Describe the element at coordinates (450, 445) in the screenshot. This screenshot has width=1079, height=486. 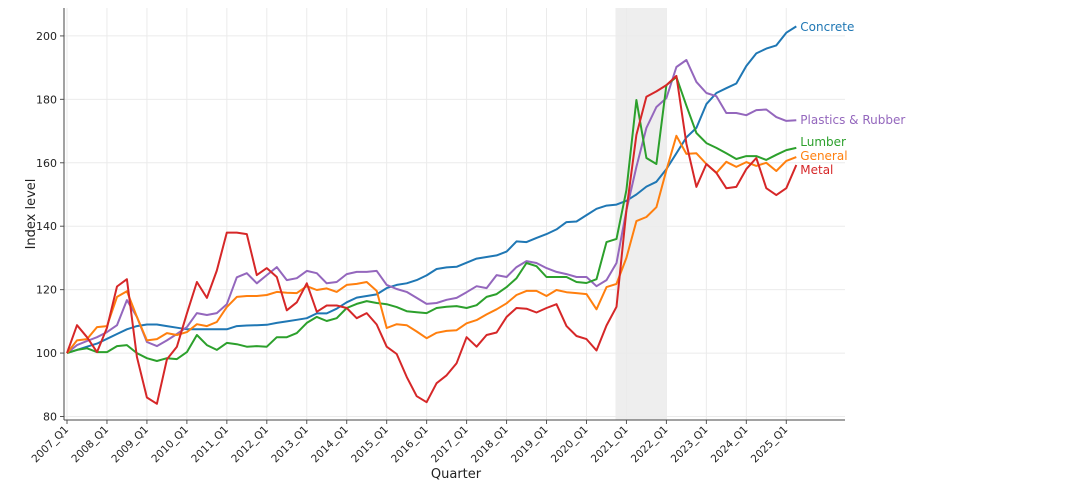
I see `x-tick-label: 2017_Q1` at that location.